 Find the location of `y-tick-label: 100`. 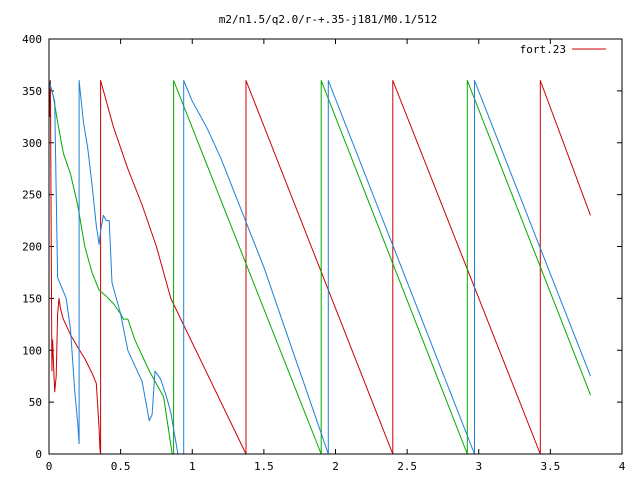

y-tick-label: 100 is located at coordinates (32, 350).